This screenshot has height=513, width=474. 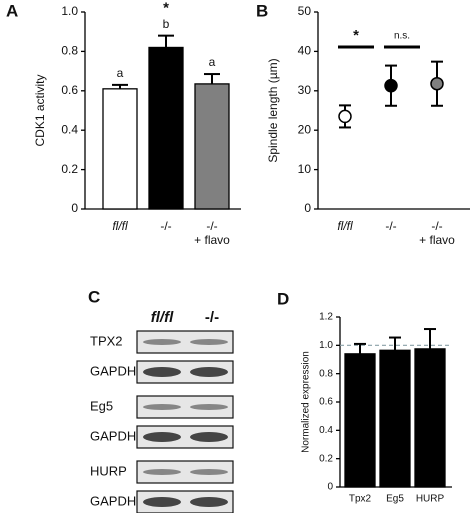 What do you see at coordinates (106, 340) in the screenshot?
I see `blot-row-label: TPX2` at bounding box center [106, 340].